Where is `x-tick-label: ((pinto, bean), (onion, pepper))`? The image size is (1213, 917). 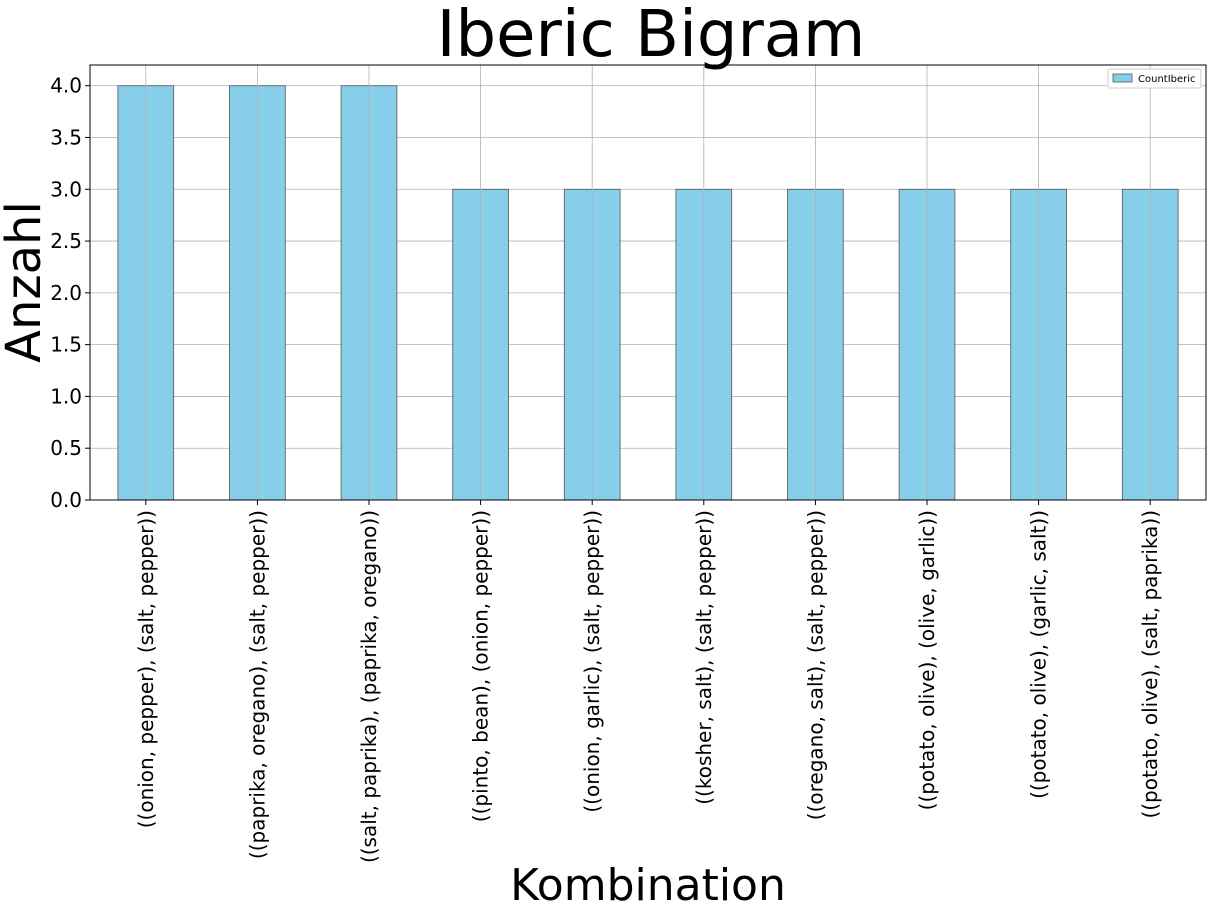 x-tick-label: ((pinto, bean), (onion, pepper)) is located at coordinates (481, 666).